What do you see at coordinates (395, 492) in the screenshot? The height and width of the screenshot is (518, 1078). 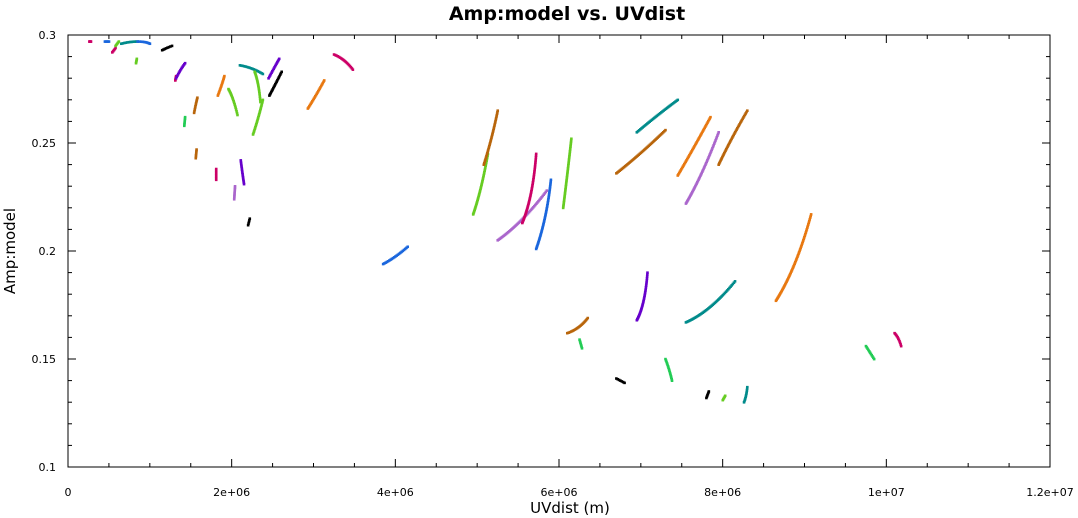 I see `x-tick-label: 4e+06` at bounding box center [395, 492].